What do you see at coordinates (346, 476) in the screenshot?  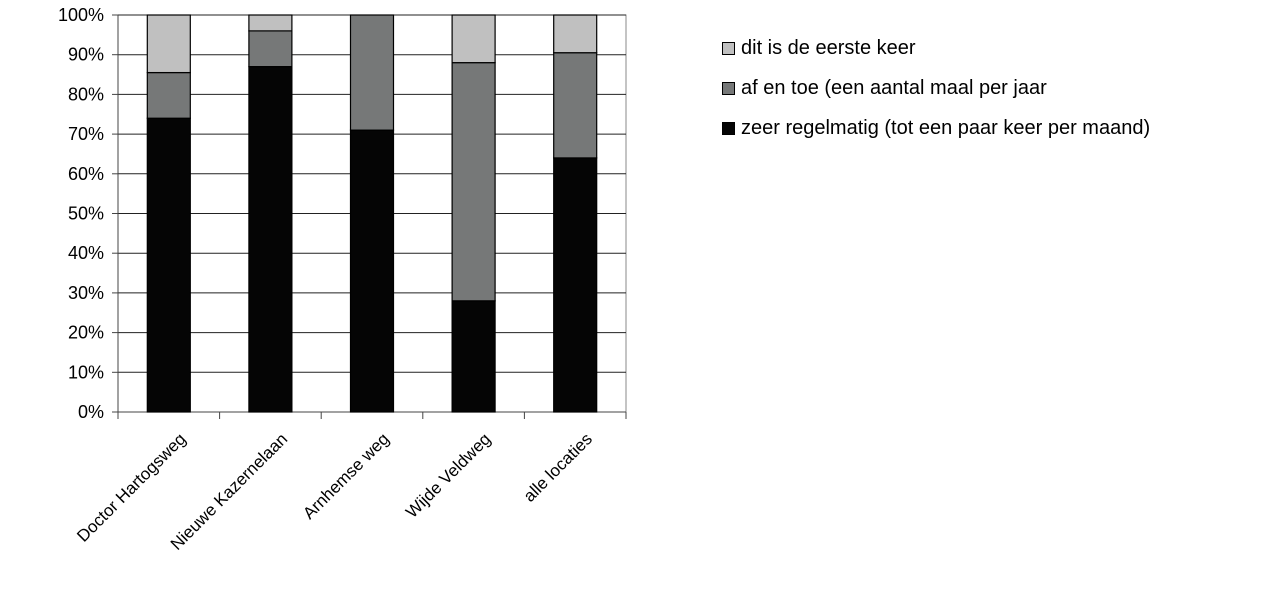 I see `x-category-label: Arnhemse weg` at bounding box center [346, 476].